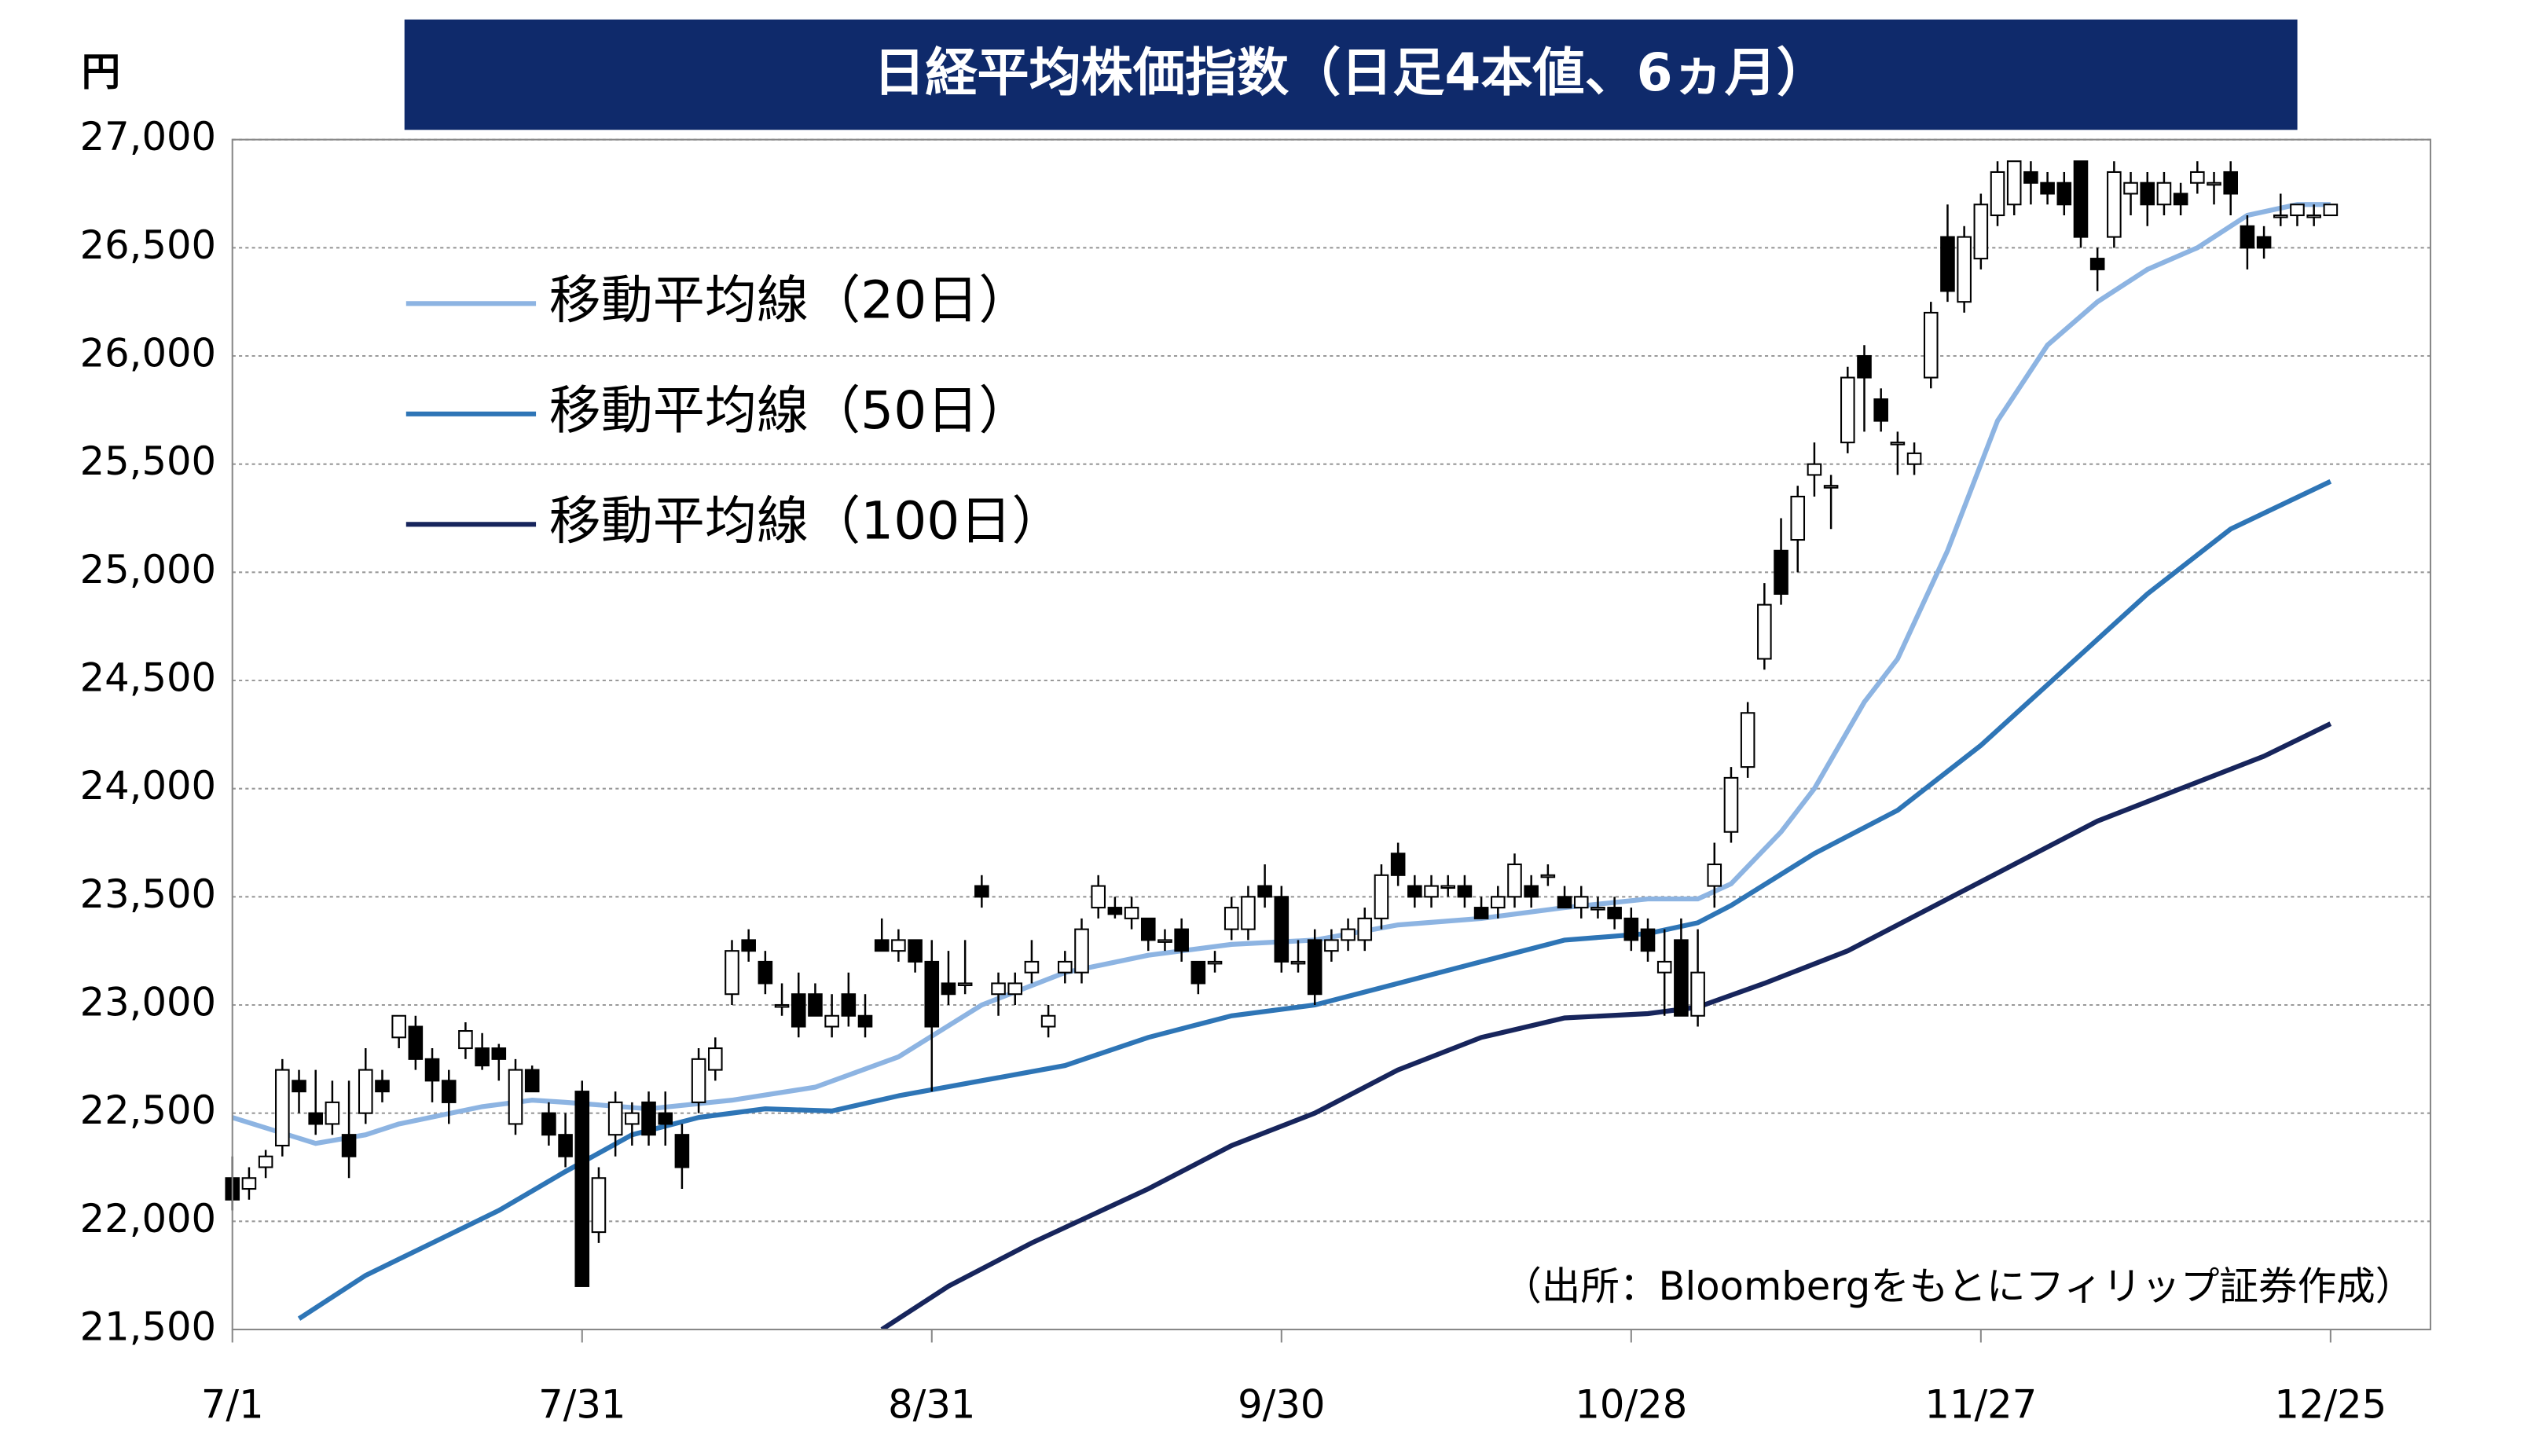 This screenshot has width=2546, height=1456. I want to click on y-tick-label: 26,500, so click(148, 245).